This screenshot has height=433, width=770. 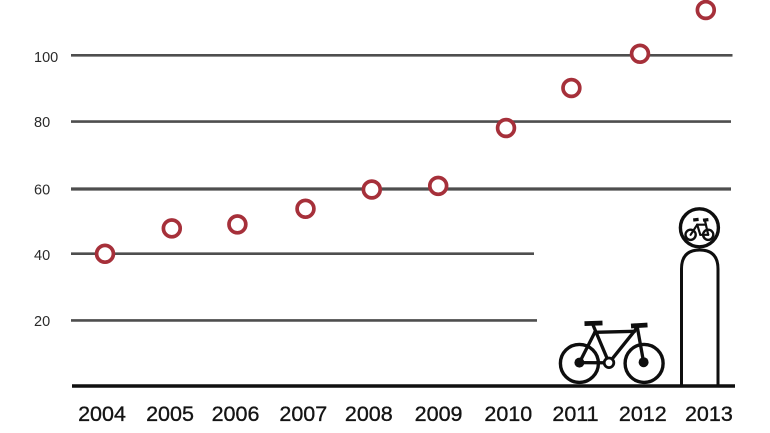 I want to click on svg-text: 2004, so click(x=102, y=414).